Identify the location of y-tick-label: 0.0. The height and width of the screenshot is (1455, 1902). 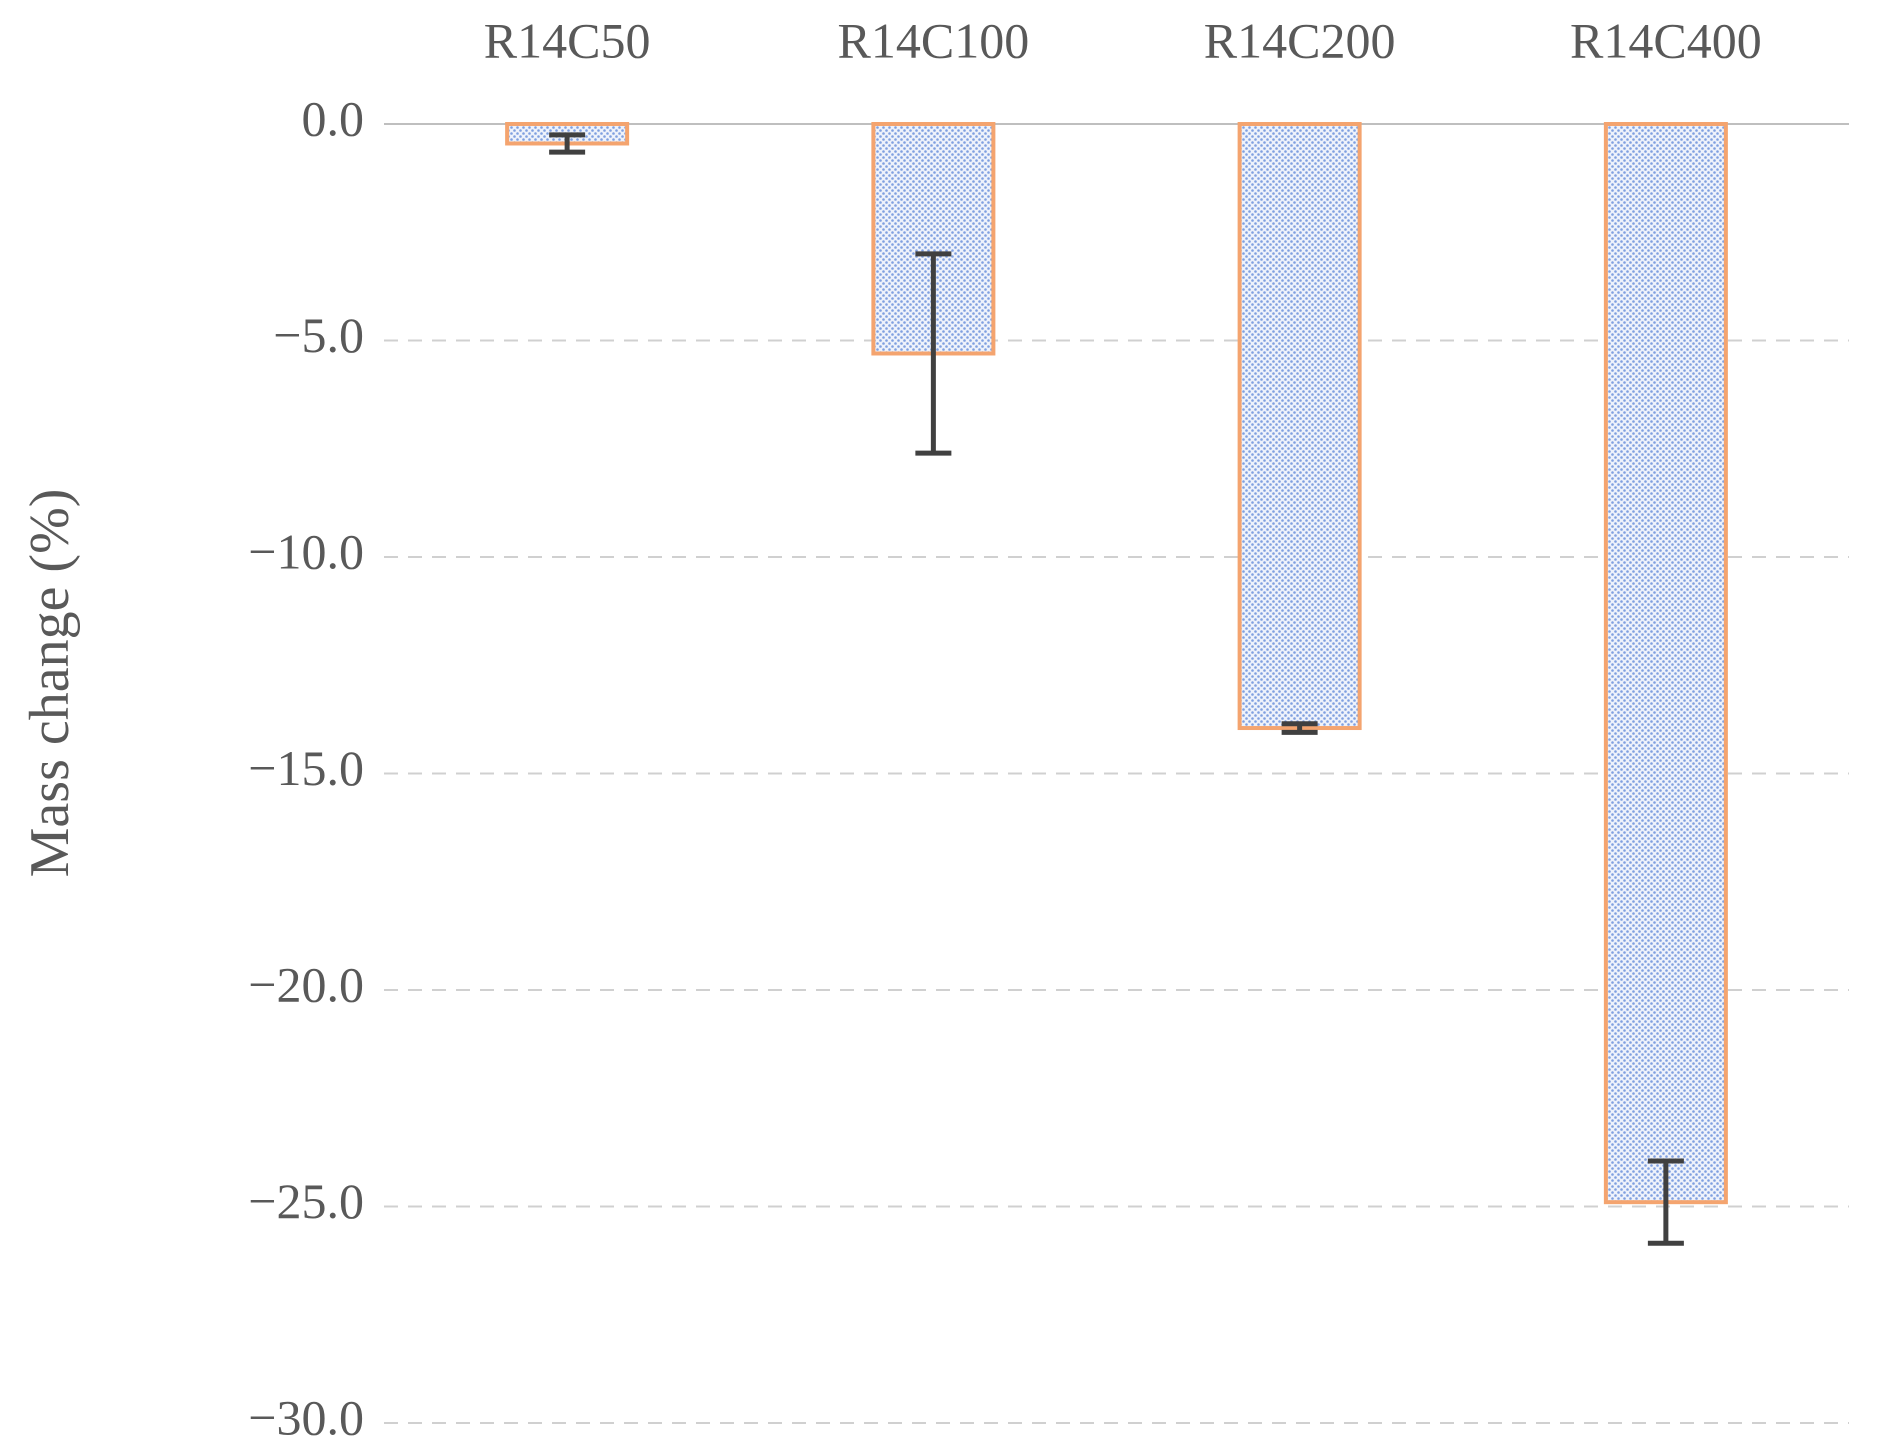
(333, 118).